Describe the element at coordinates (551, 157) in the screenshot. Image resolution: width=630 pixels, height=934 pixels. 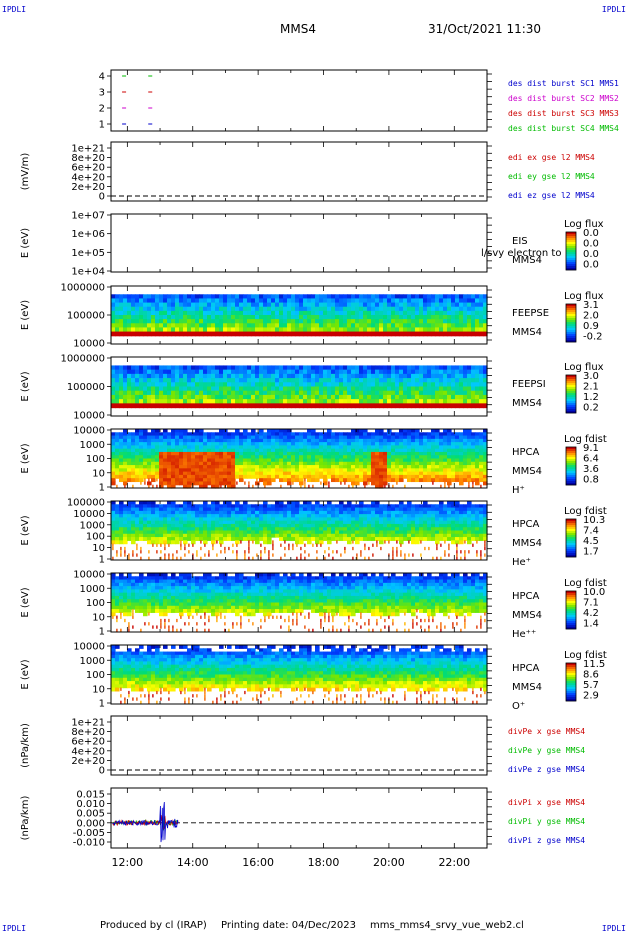
I see `legend-entry-edi: edi ex gse l2 MMS4` at that location.